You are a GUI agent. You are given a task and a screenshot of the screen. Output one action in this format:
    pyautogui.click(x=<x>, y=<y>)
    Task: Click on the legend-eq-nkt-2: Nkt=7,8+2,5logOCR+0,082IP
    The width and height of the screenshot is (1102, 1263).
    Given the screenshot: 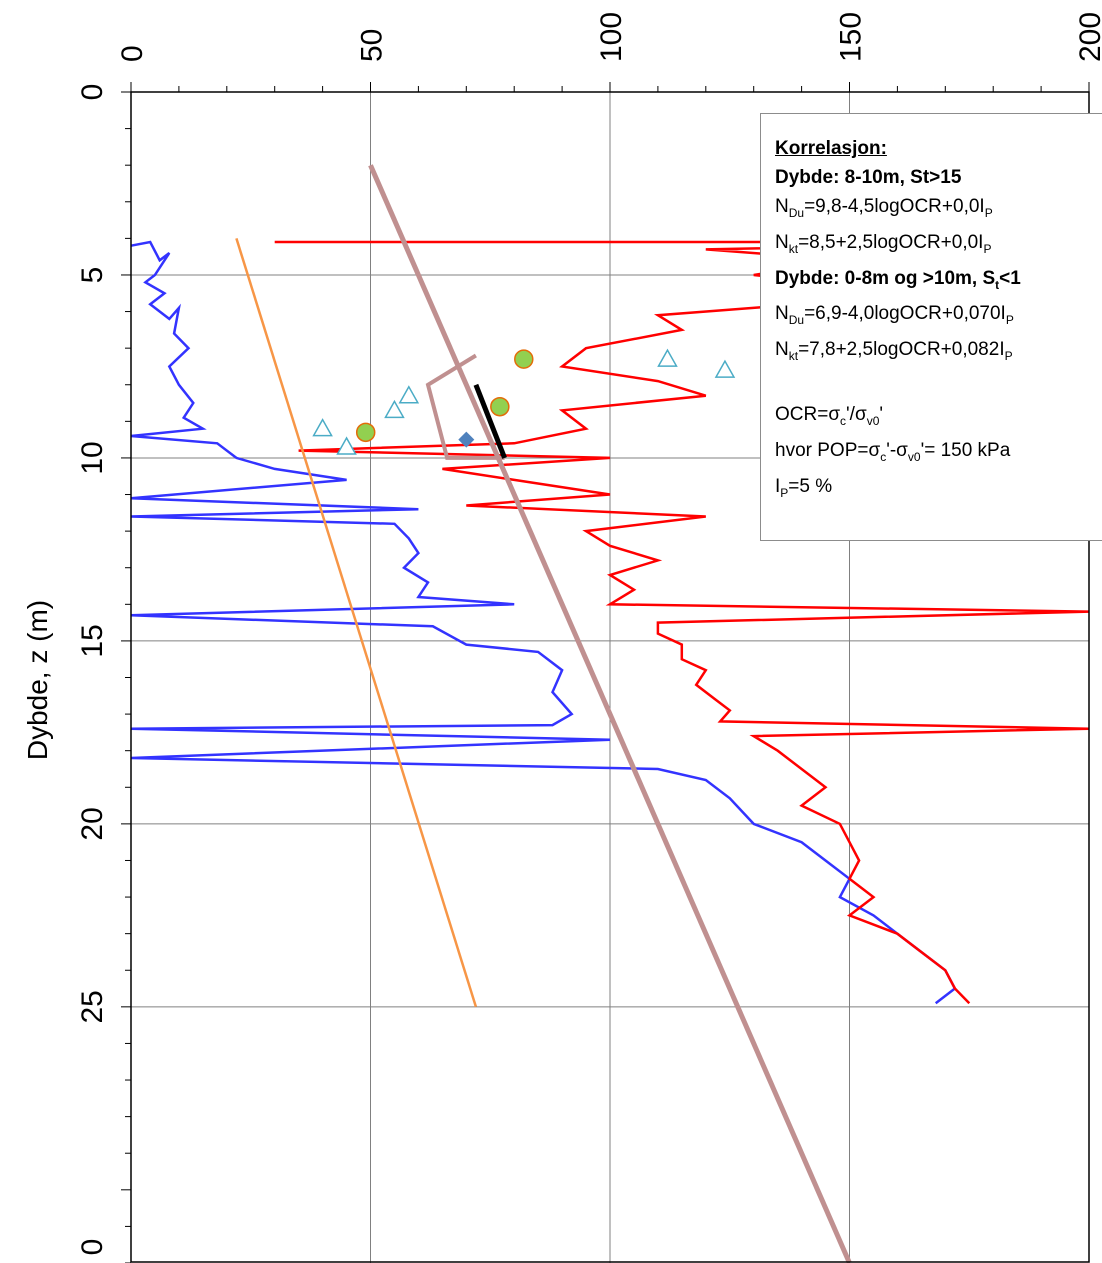 What is the action you would take?
    pyautogui.click(x=894, y=351)
    